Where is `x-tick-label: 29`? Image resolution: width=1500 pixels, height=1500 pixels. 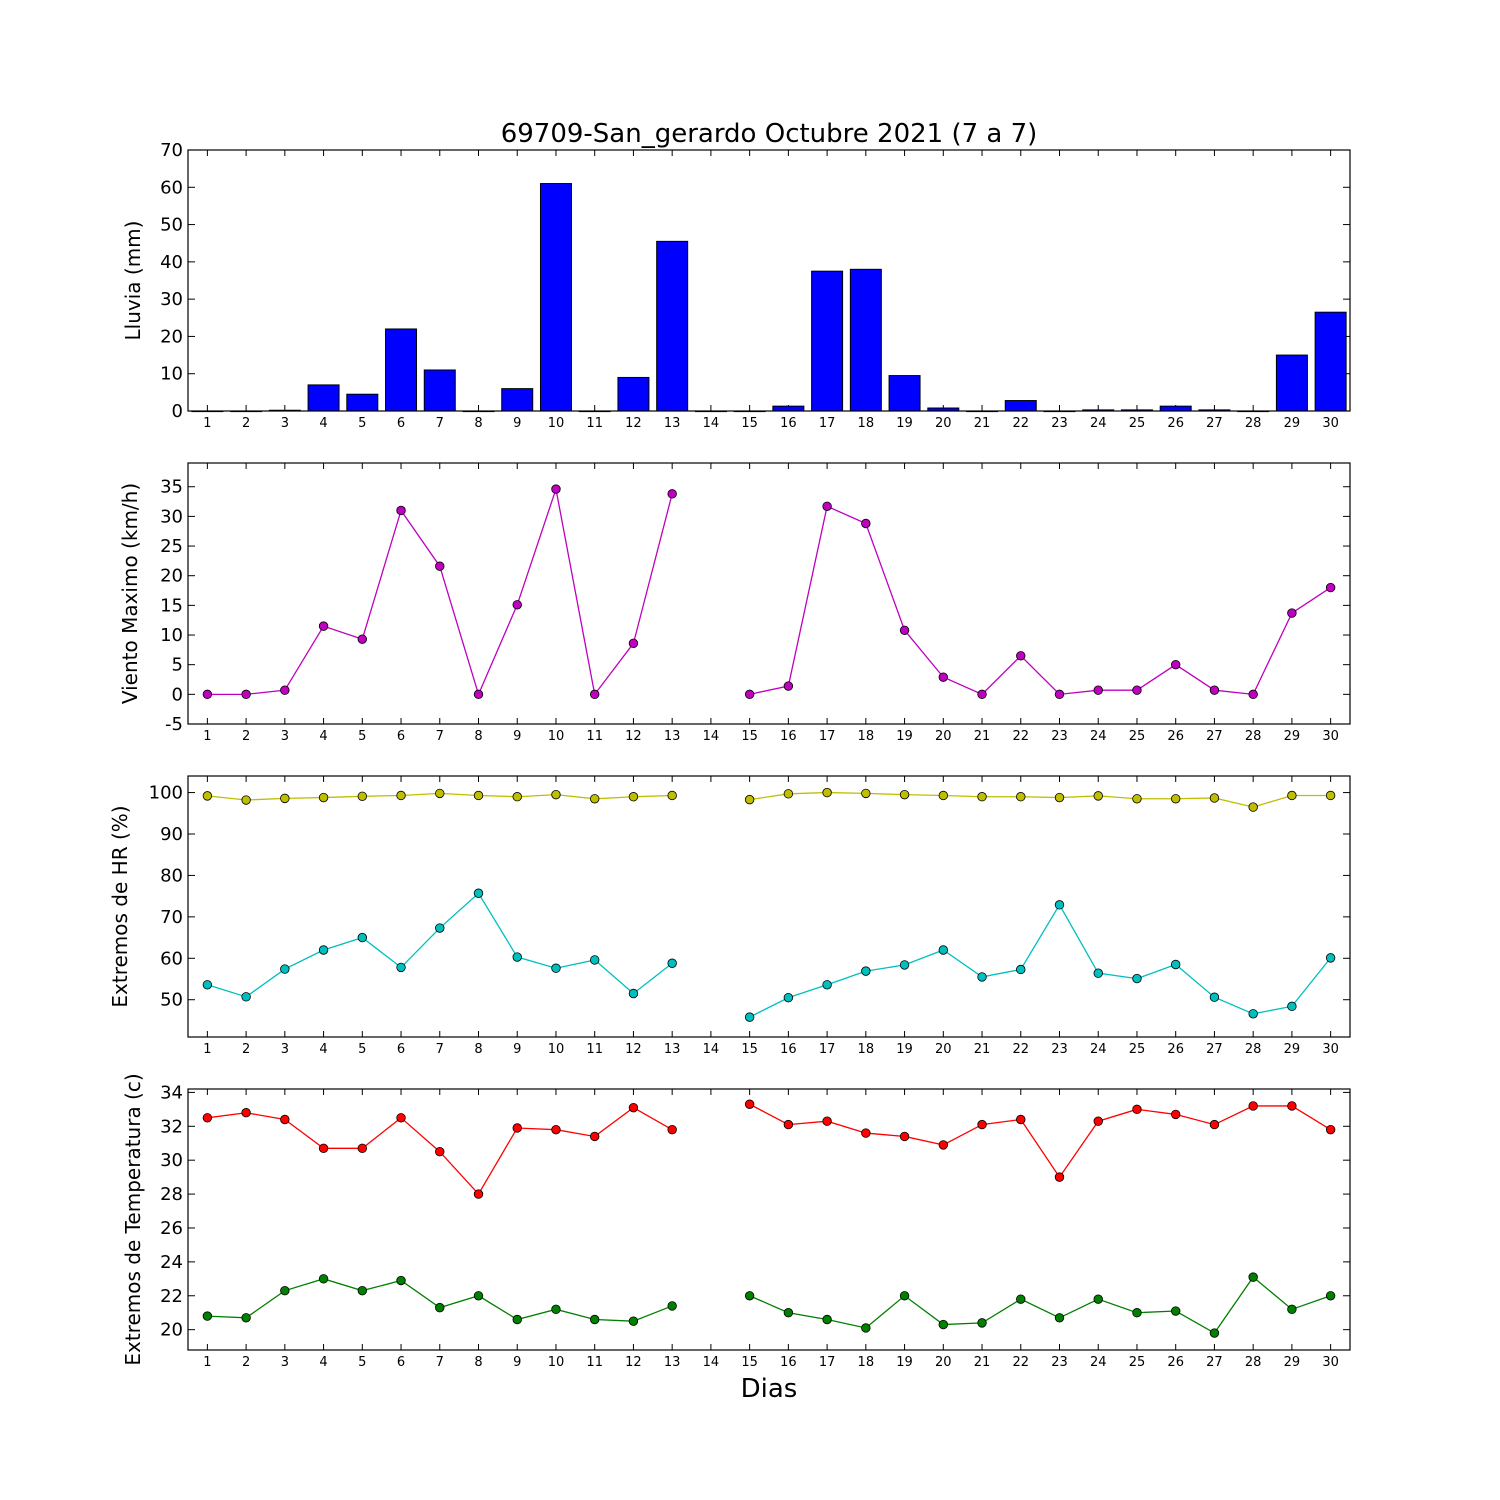 x-tick-label: 29 is located at coordinates (1292, 423).